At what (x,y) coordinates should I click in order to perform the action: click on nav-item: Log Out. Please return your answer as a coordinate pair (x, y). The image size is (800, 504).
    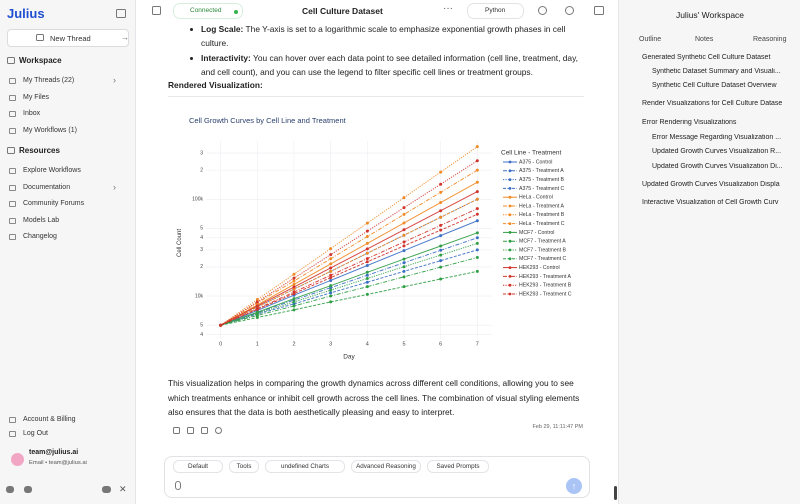
    Looking at the image, I should click on (35, 433).